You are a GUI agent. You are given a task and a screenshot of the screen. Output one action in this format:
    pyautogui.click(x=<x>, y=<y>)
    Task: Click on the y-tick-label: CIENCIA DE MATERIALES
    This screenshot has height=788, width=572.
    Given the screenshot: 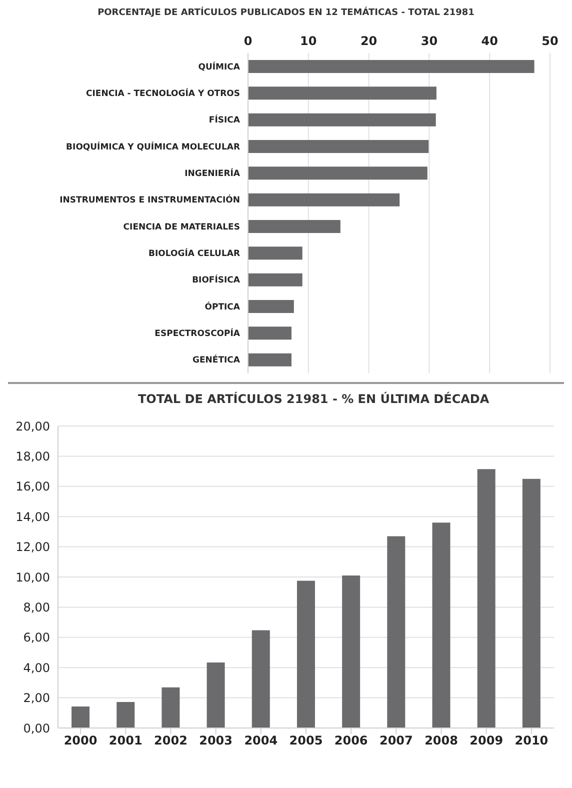 What is the action you would take?
    pyautogui.click(x=181, y=227)
    